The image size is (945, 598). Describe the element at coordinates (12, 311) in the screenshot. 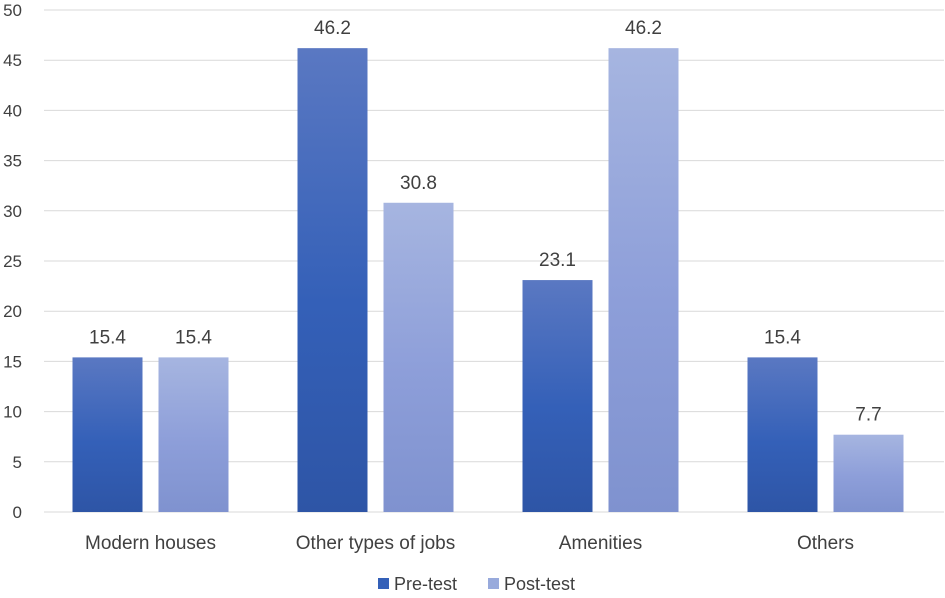

I see `y-tick-label: 20` at that location.